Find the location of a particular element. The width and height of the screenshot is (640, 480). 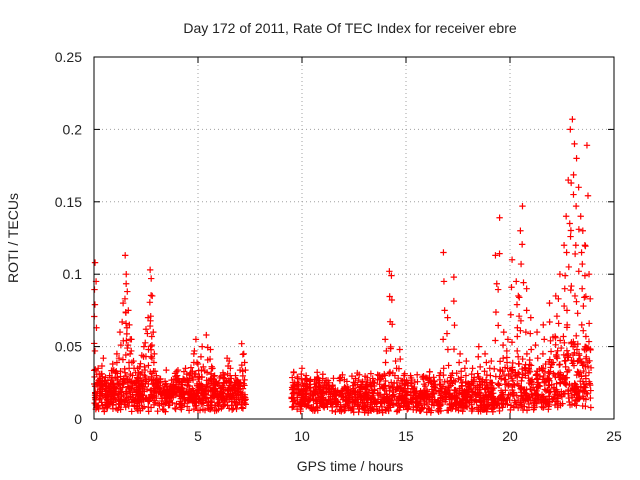

y-tick-label: 0.1 is located at coordinates (73, 274).